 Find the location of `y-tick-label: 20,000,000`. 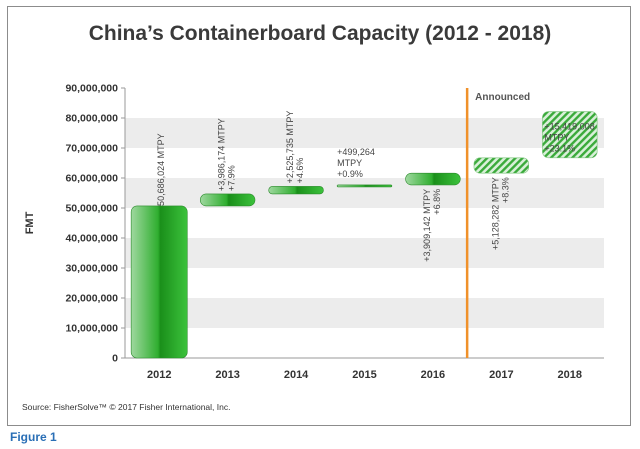

y-tick-label: 20,000,000 is located at coordinates (91, 299).